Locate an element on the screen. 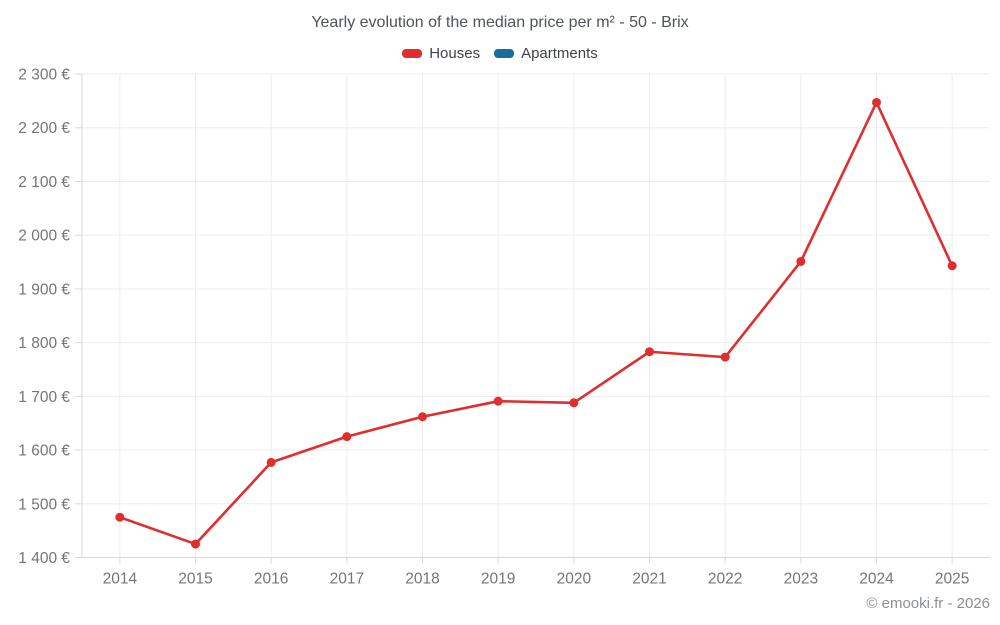 The height and width of the screenshot is (625, 1000). legend-item-apartments: Apartments is located at coordinates (546, 53).